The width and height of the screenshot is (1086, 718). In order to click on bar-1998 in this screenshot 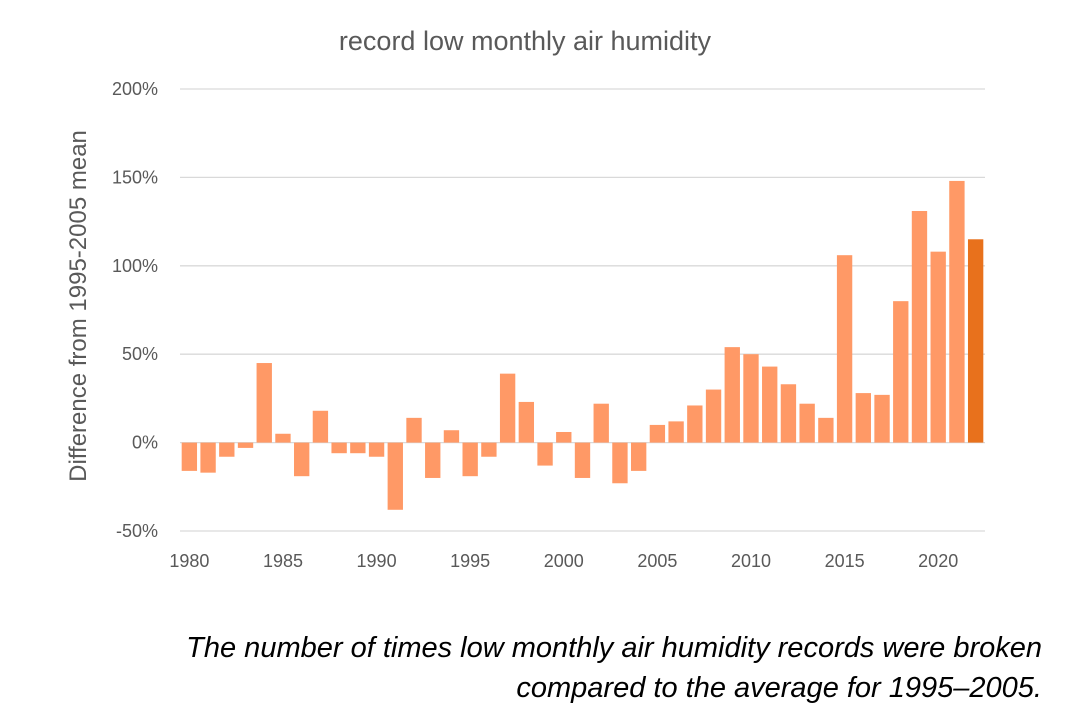, I will do `click(526, 422)`.